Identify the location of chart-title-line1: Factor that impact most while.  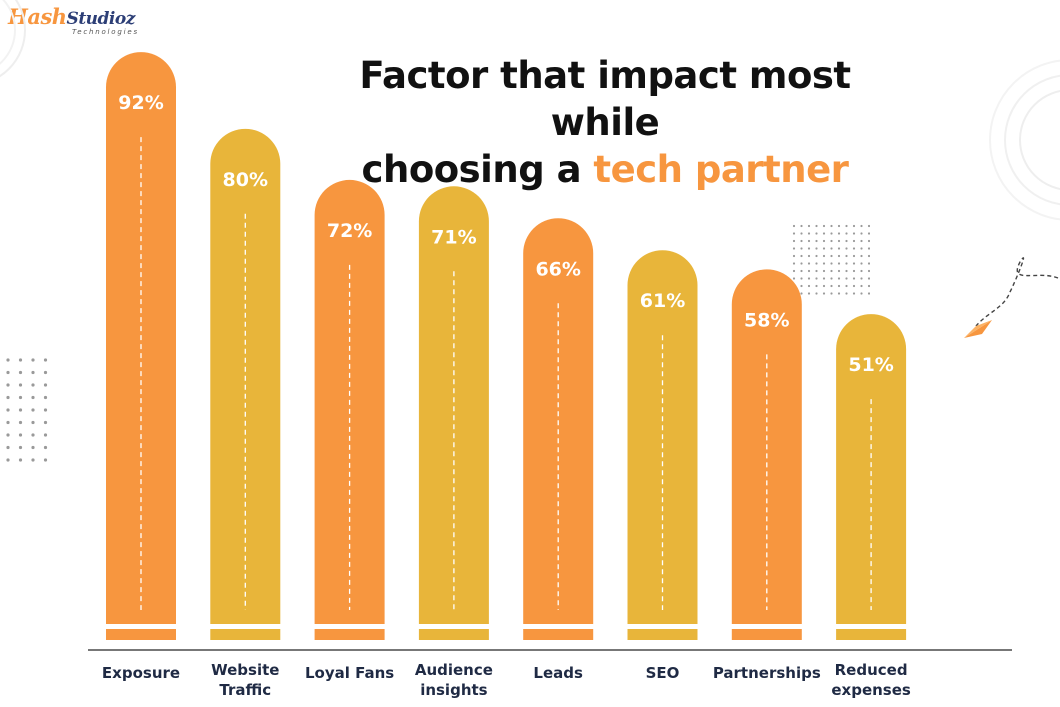
(605, 99).